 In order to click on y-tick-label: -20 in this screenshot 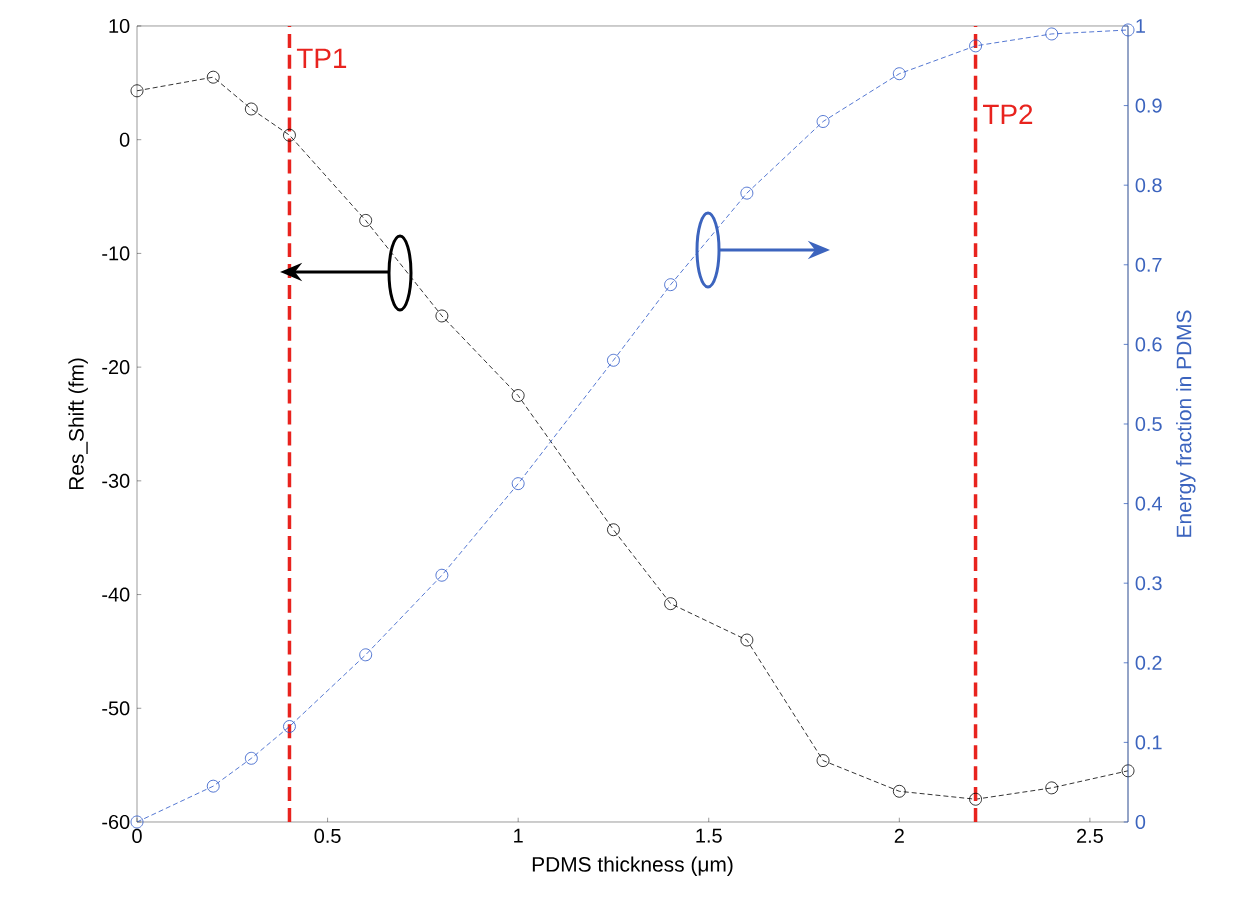, I will do `click(116, 367)`.